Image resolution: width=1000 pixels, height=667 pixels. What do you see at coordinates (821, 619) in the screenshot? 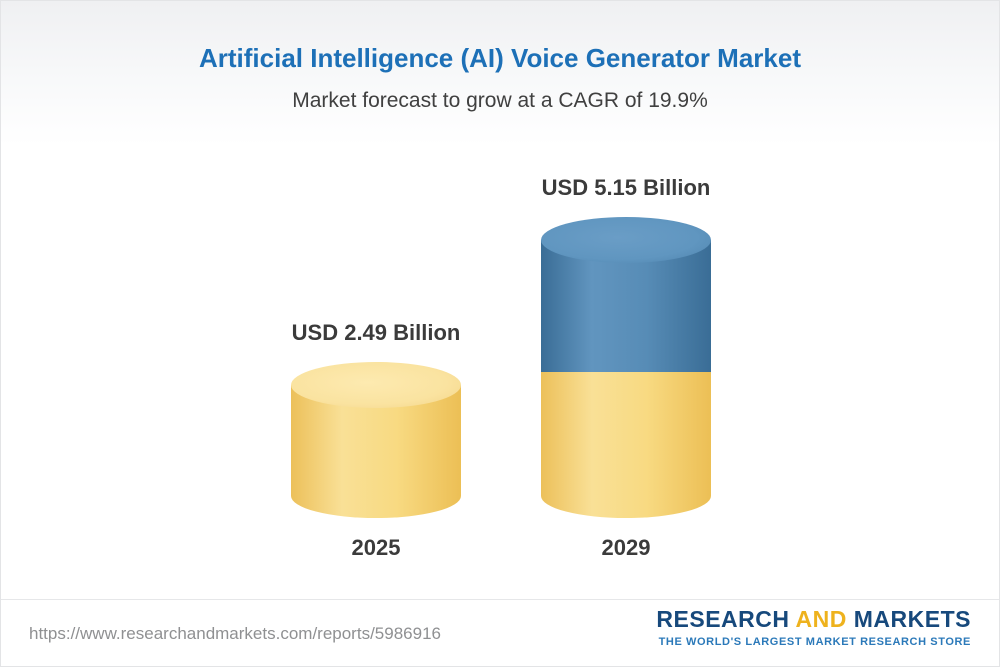
I see `logo-word-and: AND` at bounding box center [821, 619].